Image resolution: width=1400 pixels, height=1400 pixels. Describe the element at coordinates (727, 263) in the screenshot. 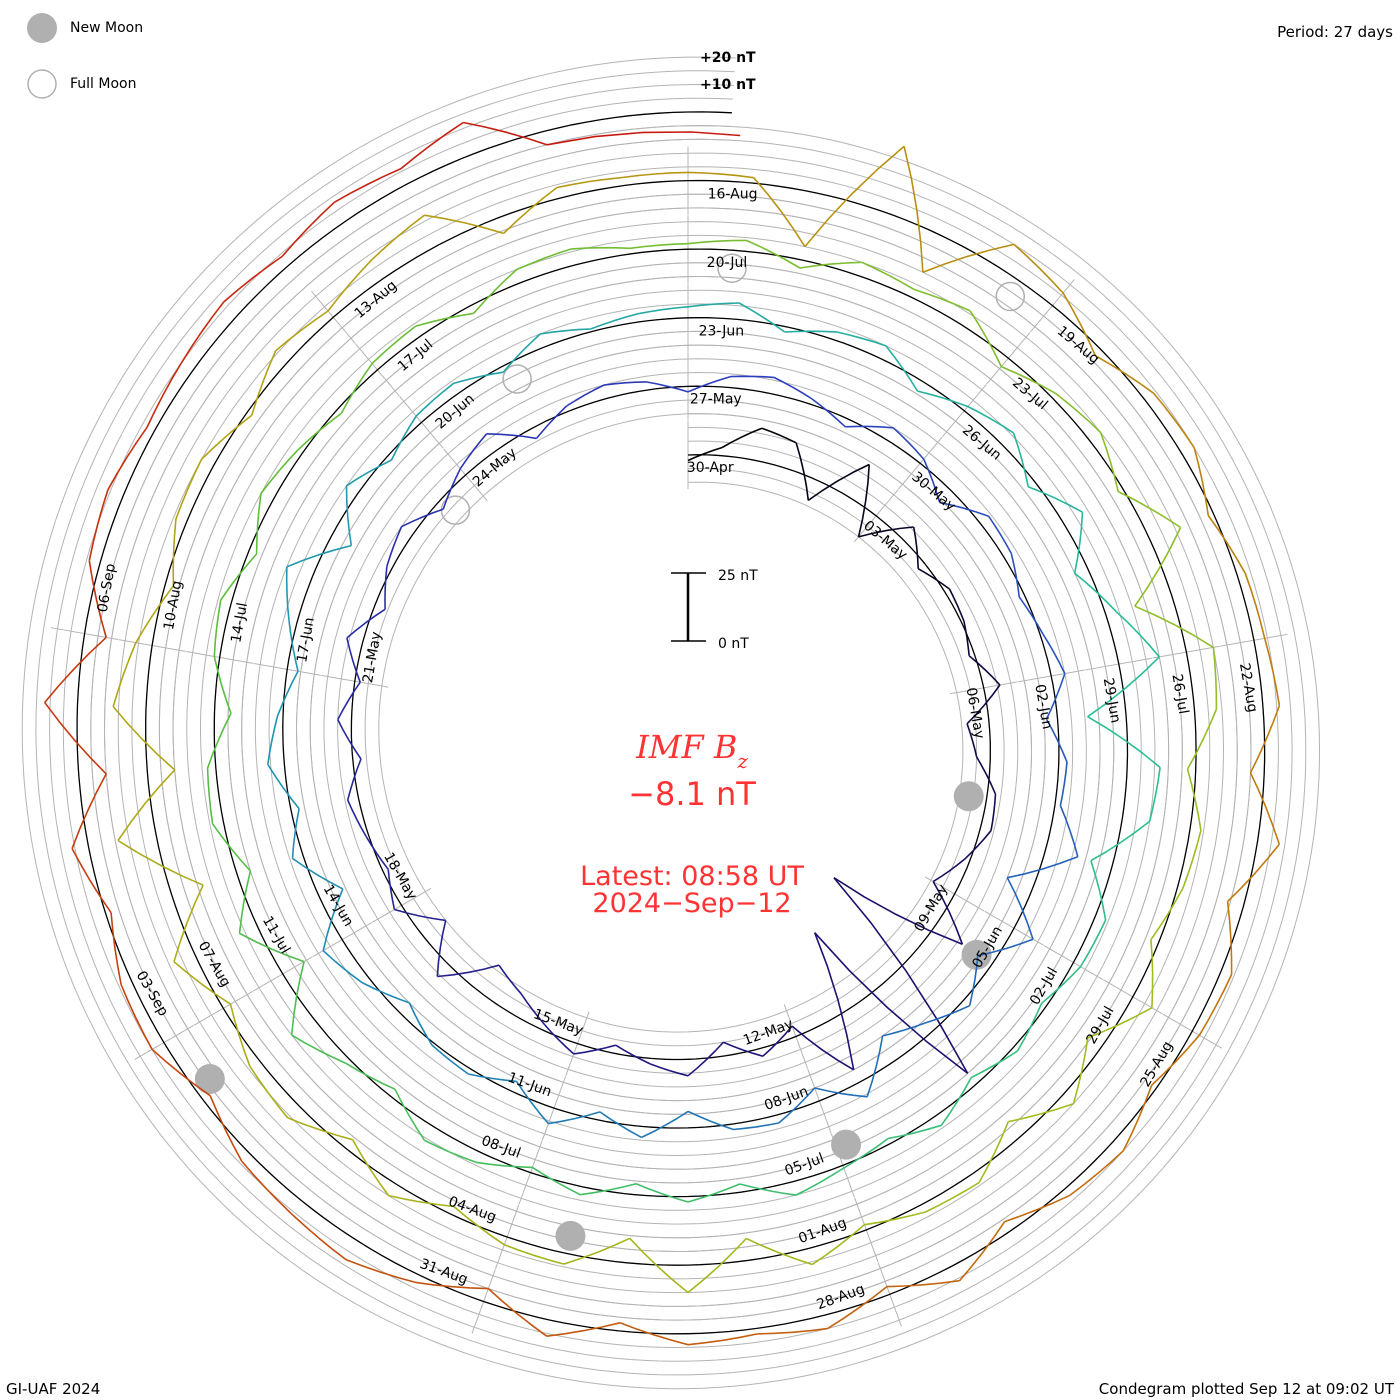

I see `date-label: 20-Jul` at that location.